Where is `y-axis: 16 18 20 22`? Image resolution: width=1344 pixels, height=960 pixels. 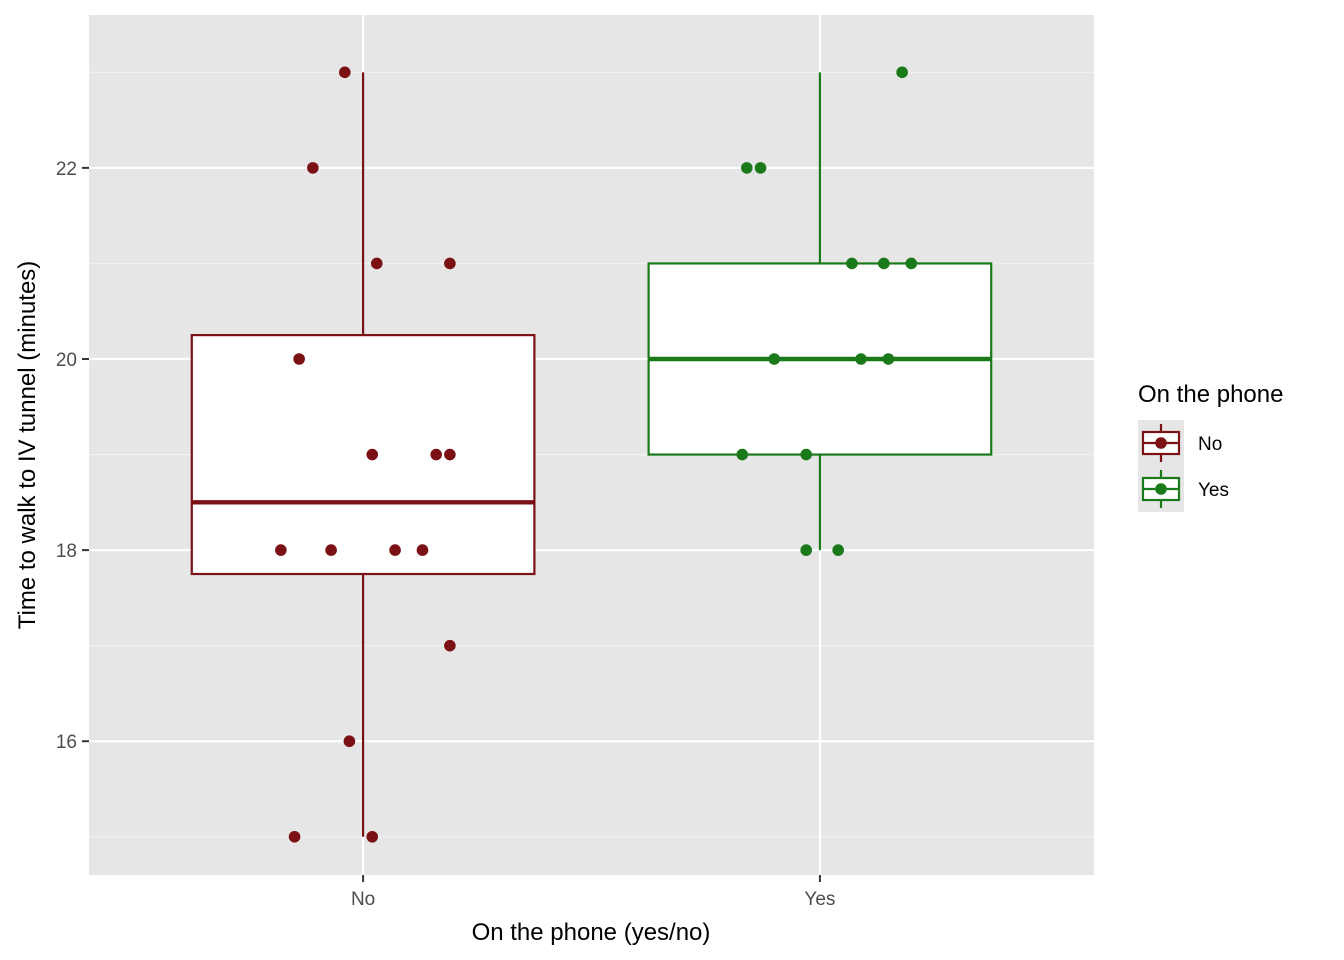
y-axis: 16 18 20 22 is located at coordinates (72, 456).